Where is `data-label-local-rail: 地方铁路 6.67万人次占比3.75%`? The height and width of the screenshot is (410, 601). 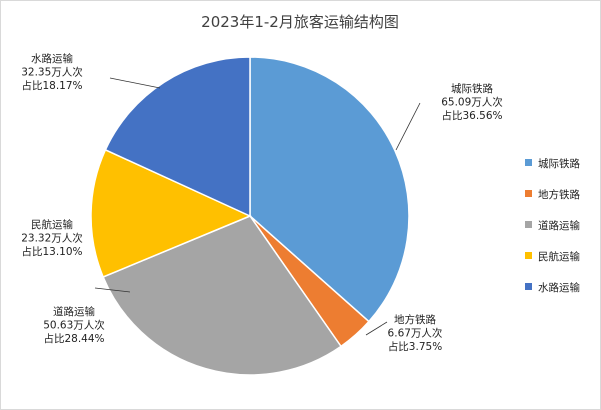 data-label-local-rail: 地方铁路 6.67万人次占比3.75% is located at coordinates (415, 333).